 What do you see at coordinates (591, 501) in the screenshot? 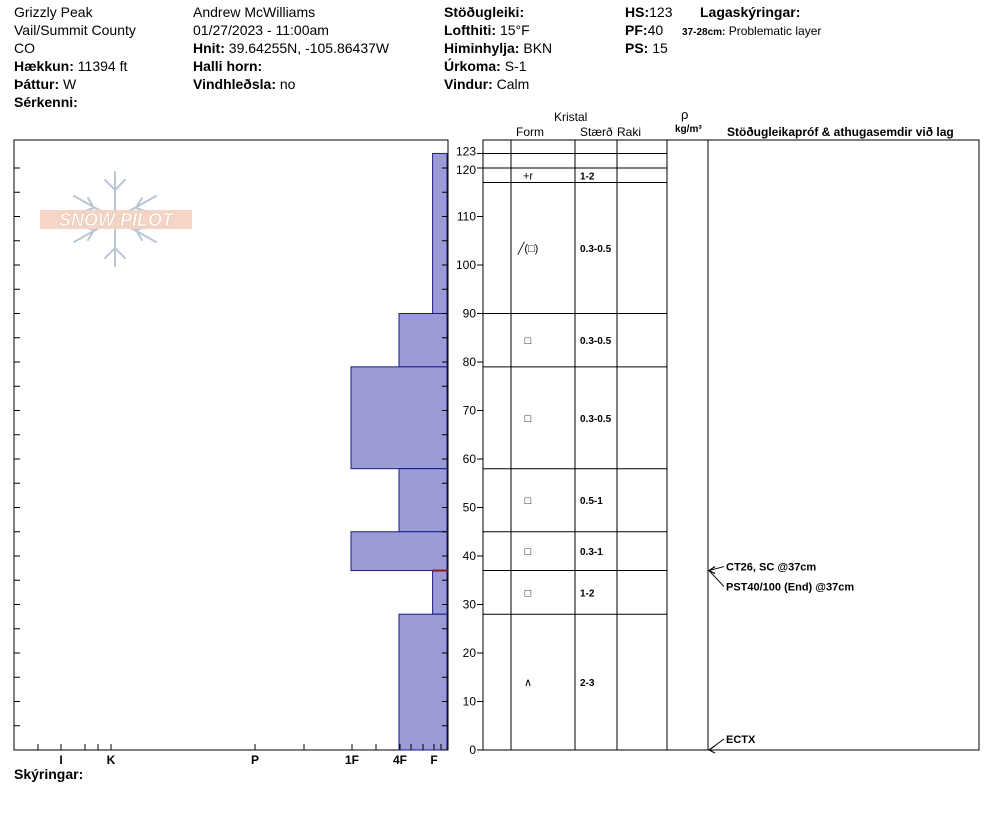
I see `crystal-size-5: 0.5-1` at bounding box center [591, 501].